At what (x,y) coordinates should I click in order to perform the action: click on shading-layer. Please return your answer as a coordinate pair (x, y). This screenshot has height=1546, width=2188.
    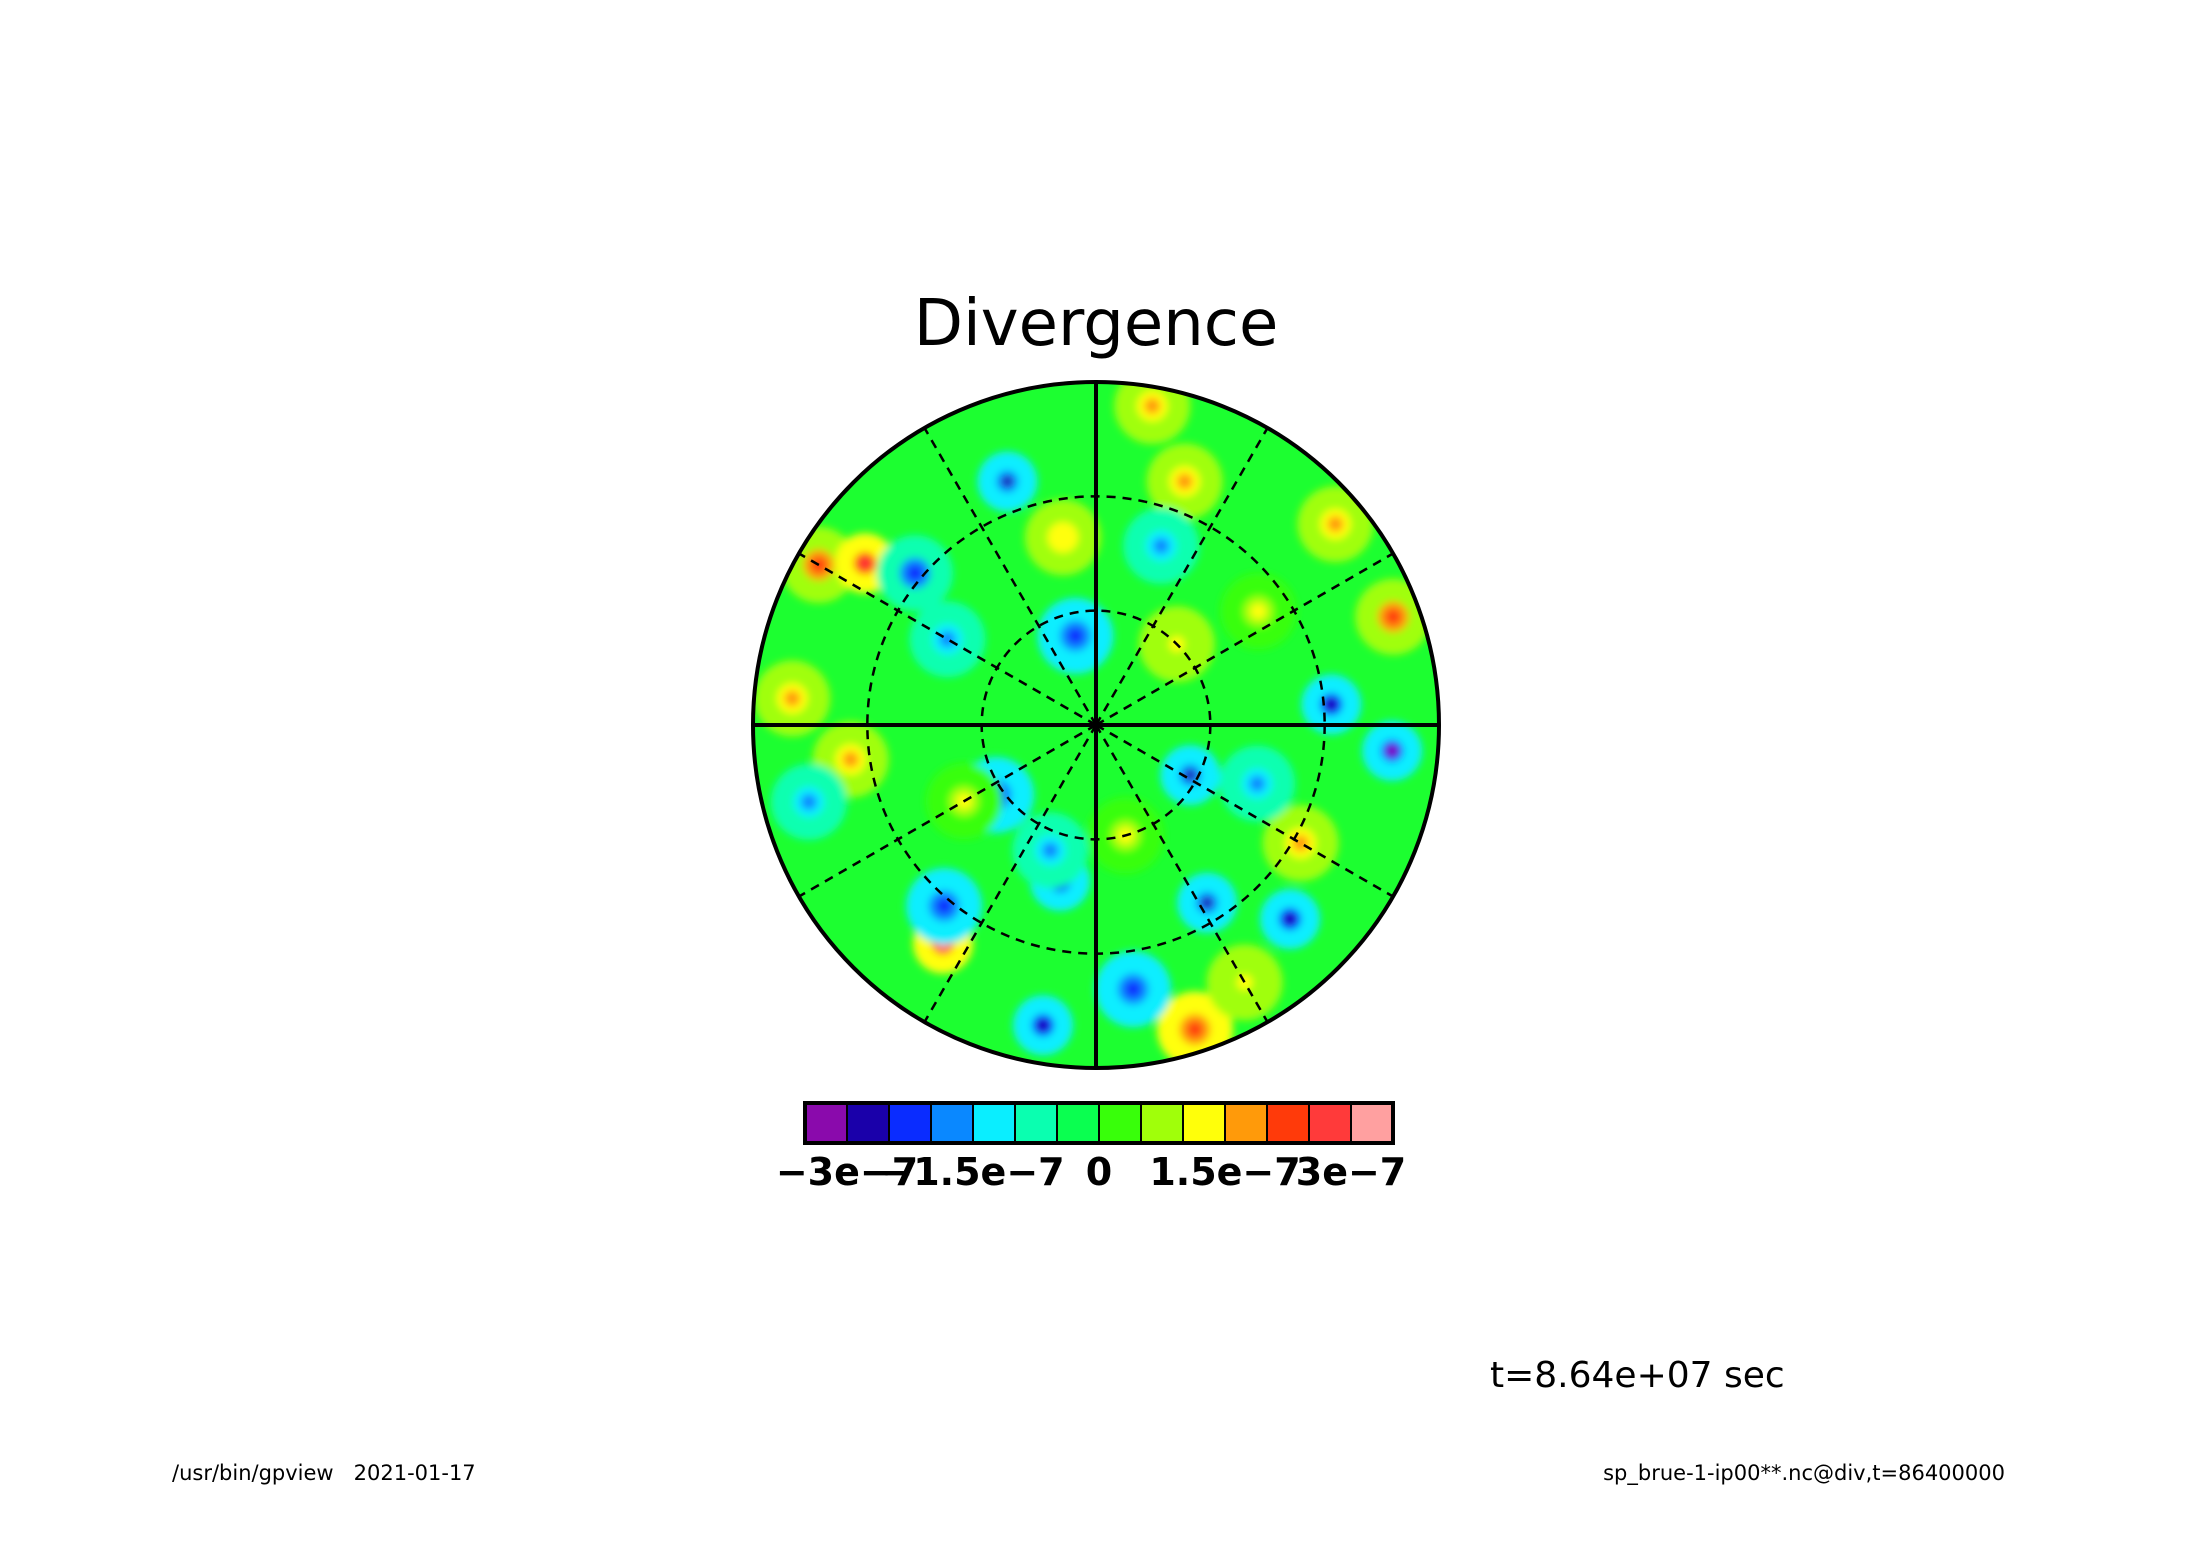
    Looking at the image, I should click on (1093, 725).